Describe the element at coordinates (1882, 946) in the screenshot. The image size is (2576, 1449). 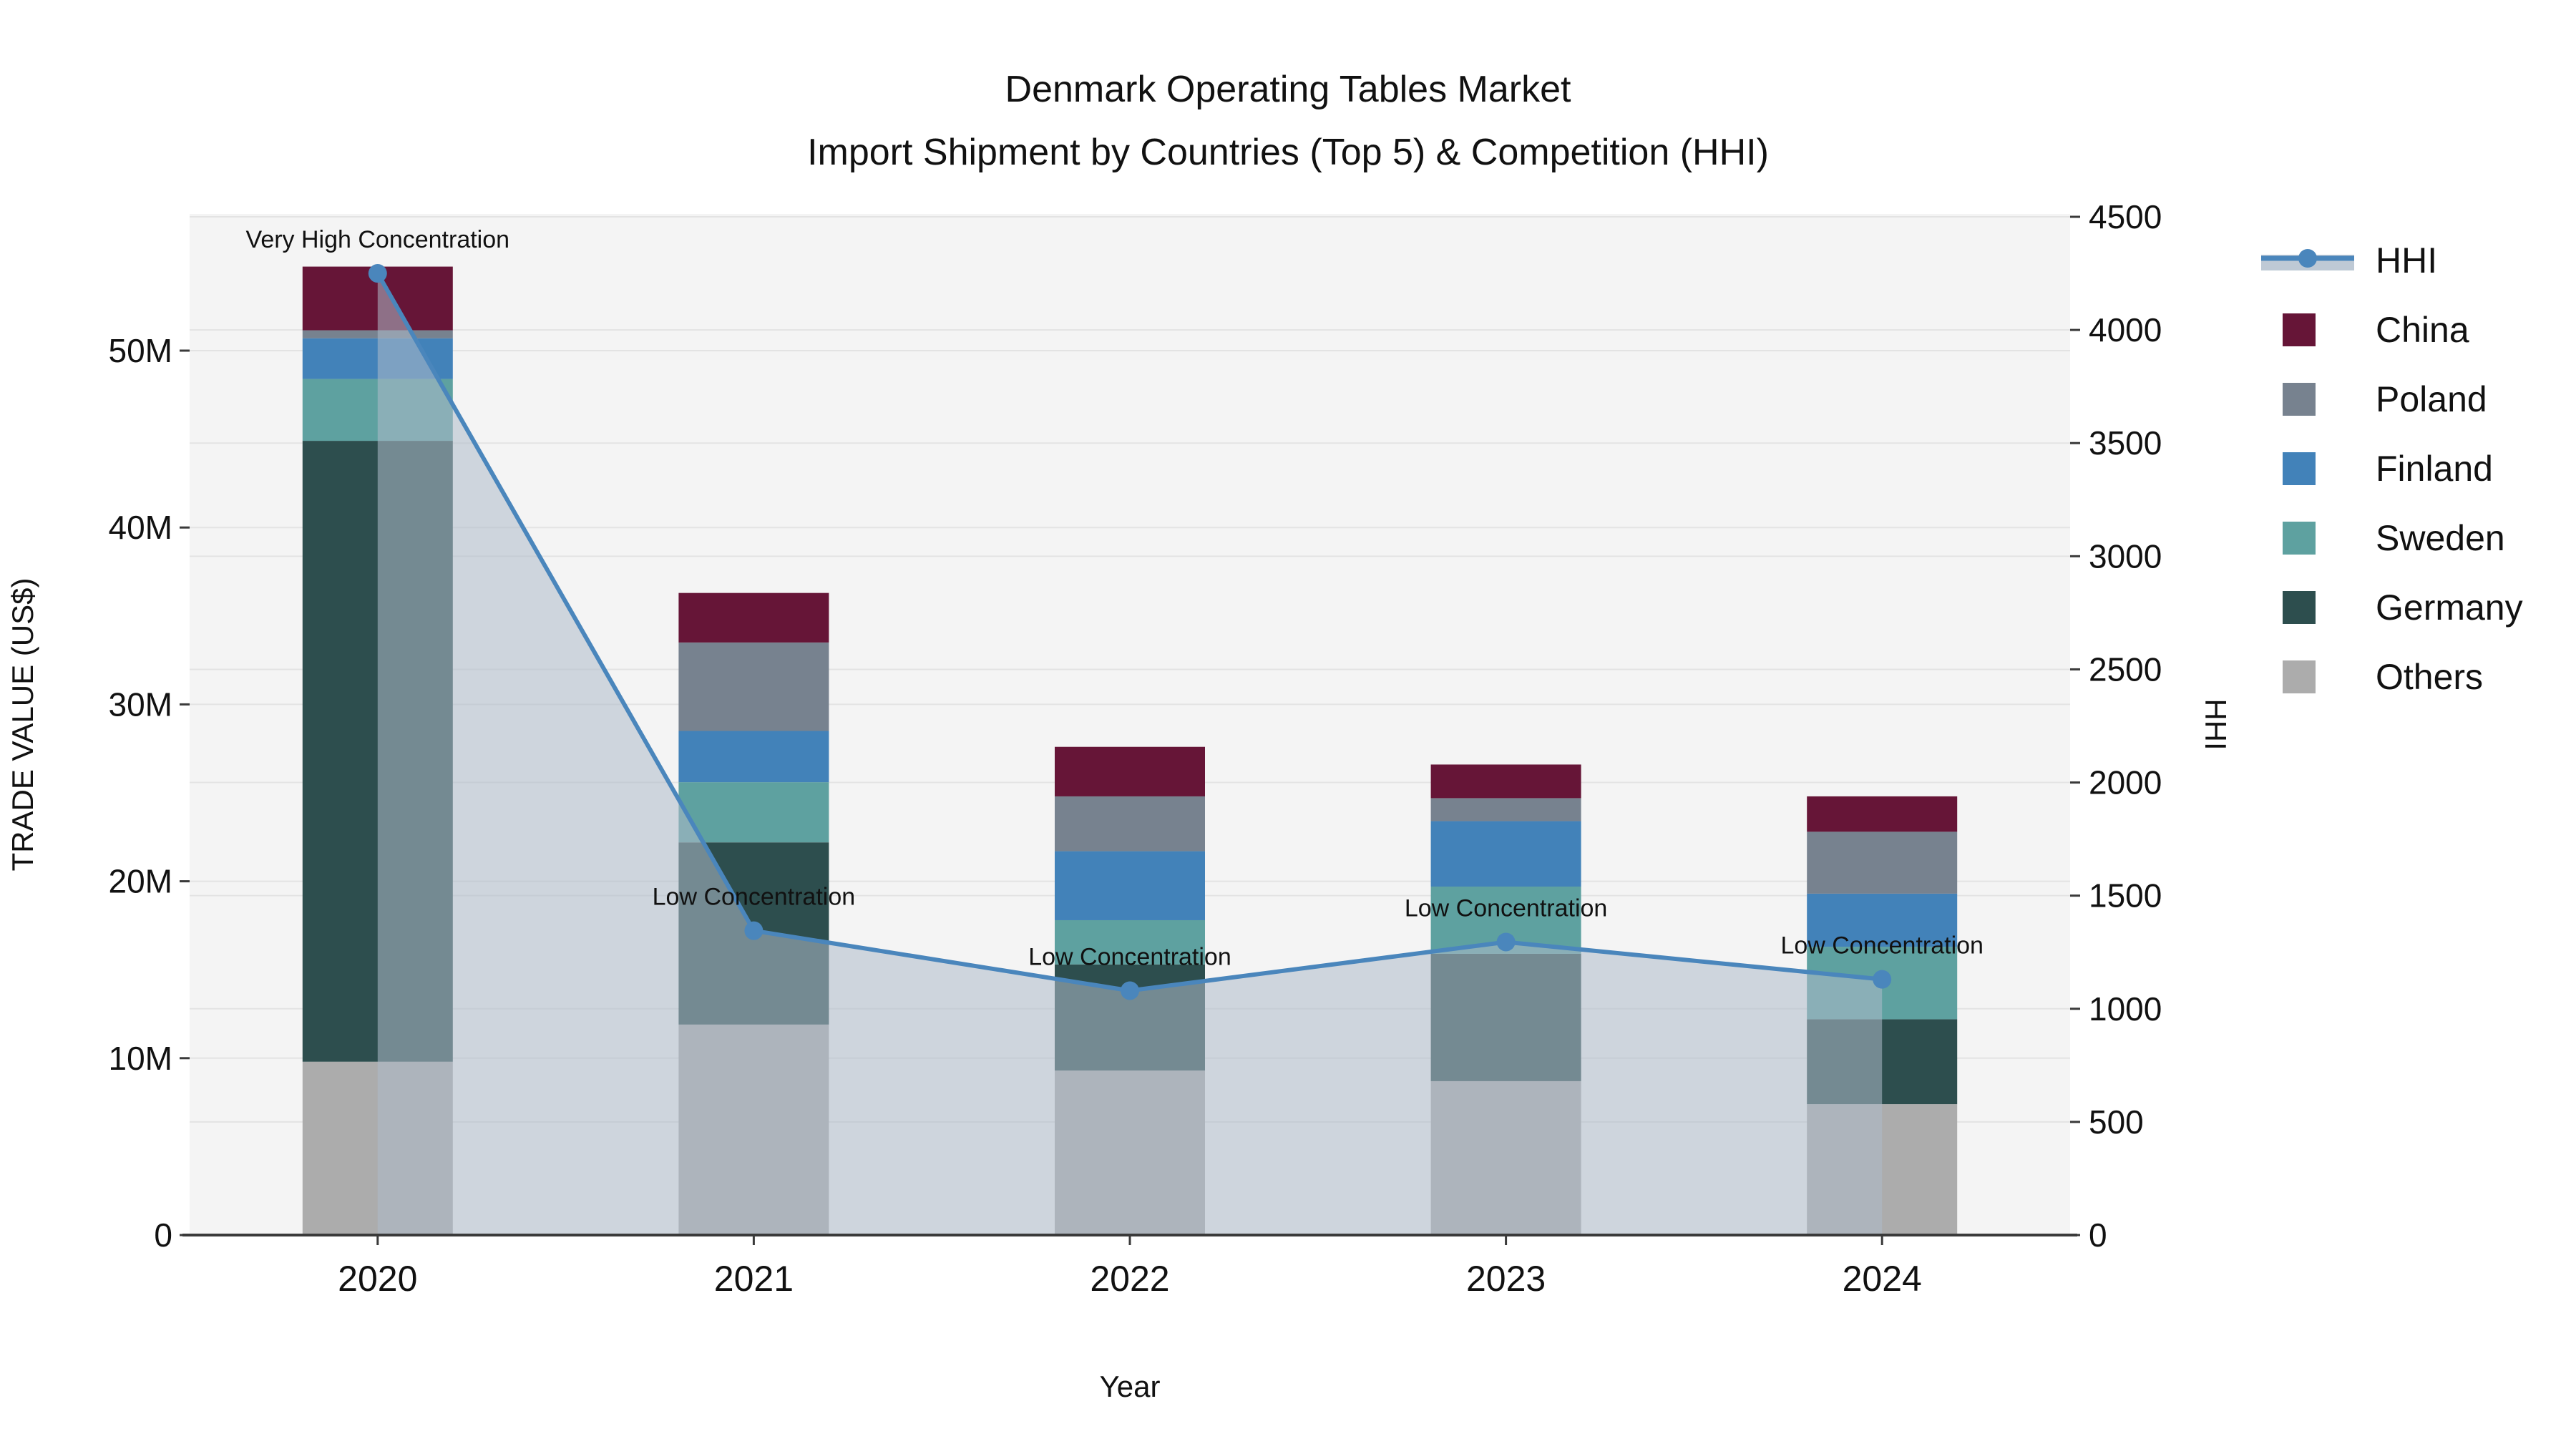
I see `annotation-2024: Low Concentration` at that location.